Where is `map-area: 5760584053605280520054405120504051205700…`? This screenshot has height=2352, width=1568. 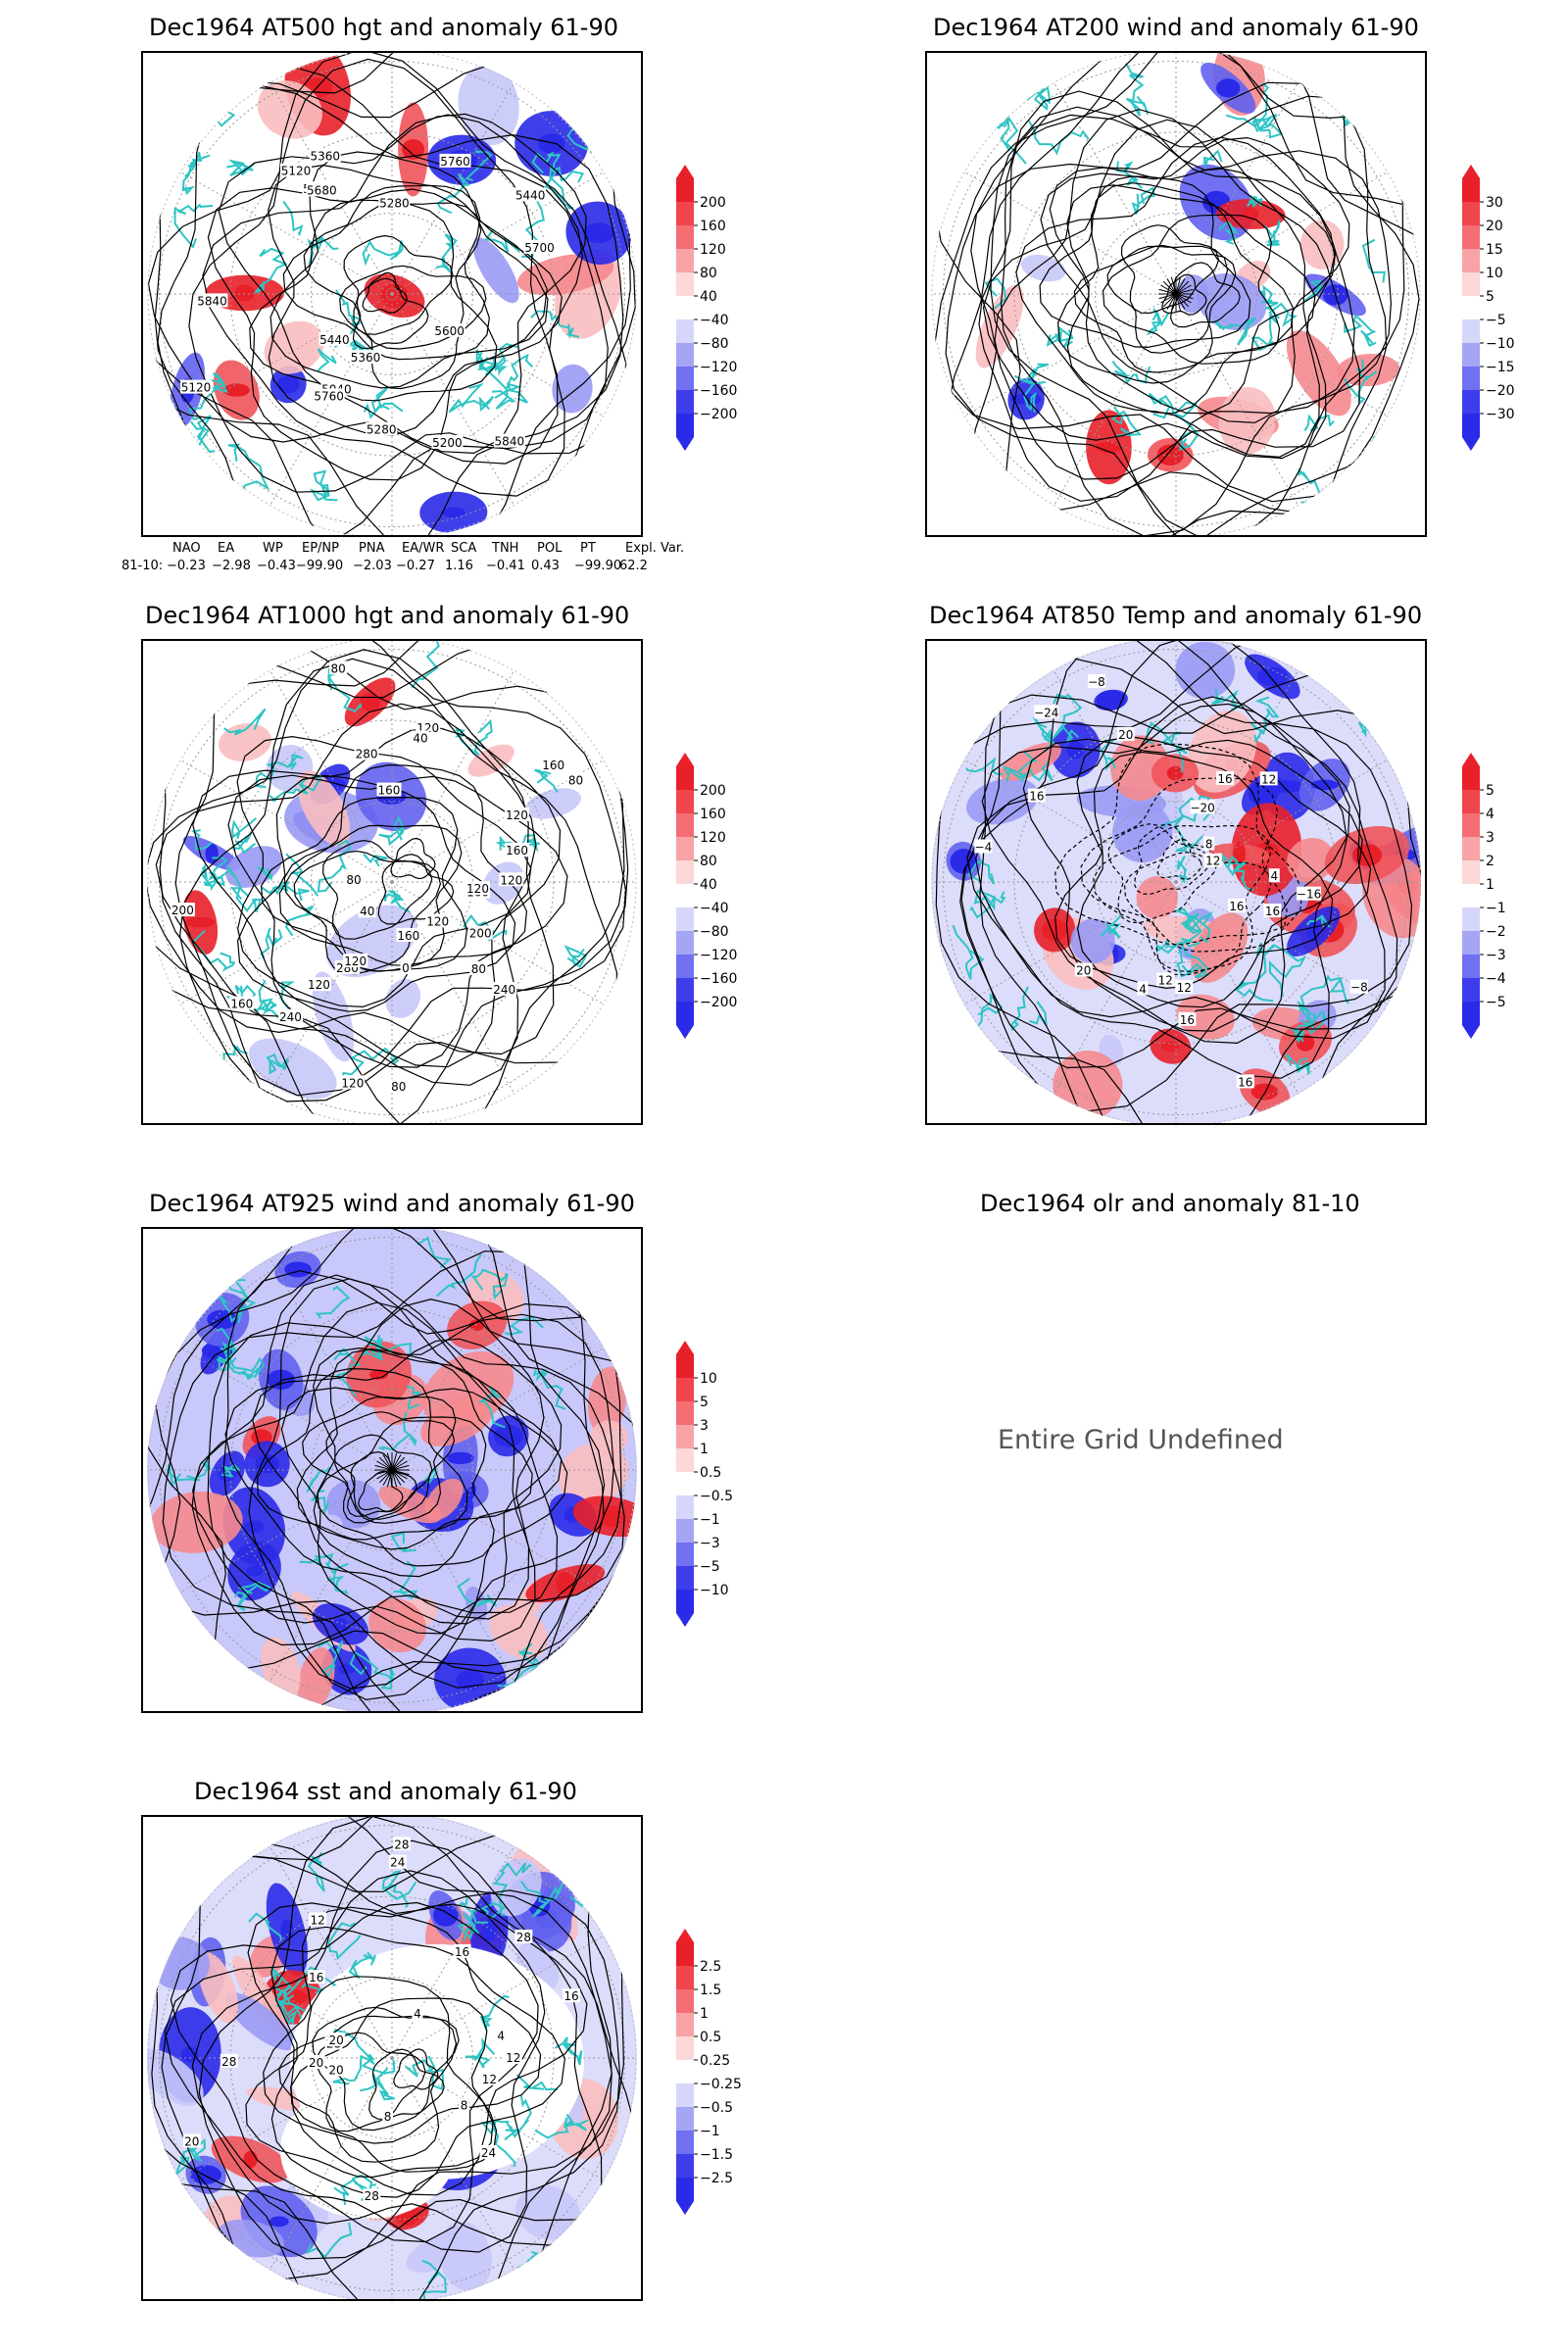 map-area: 5760584053605280520054405120504051205700… is located at coordinates (392, 294).